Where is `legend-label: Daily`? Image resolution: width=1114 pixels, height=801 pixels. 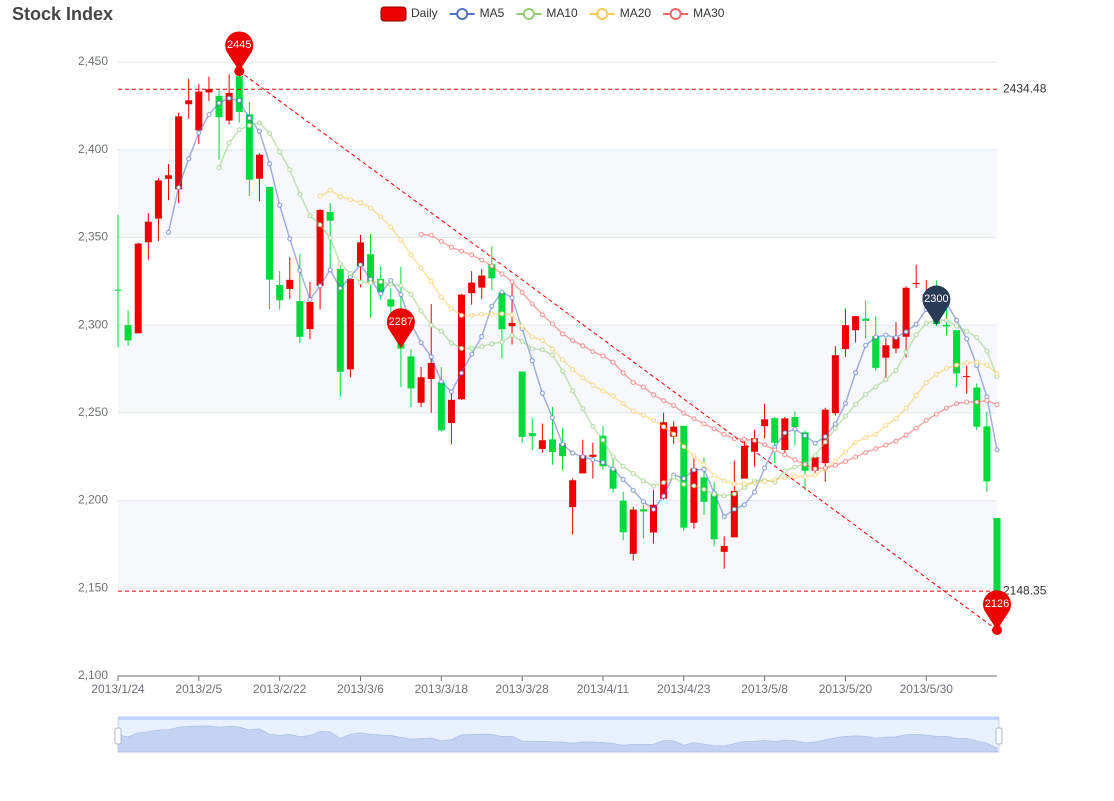
legend-label: Daily is located at coordinates (424, 13).